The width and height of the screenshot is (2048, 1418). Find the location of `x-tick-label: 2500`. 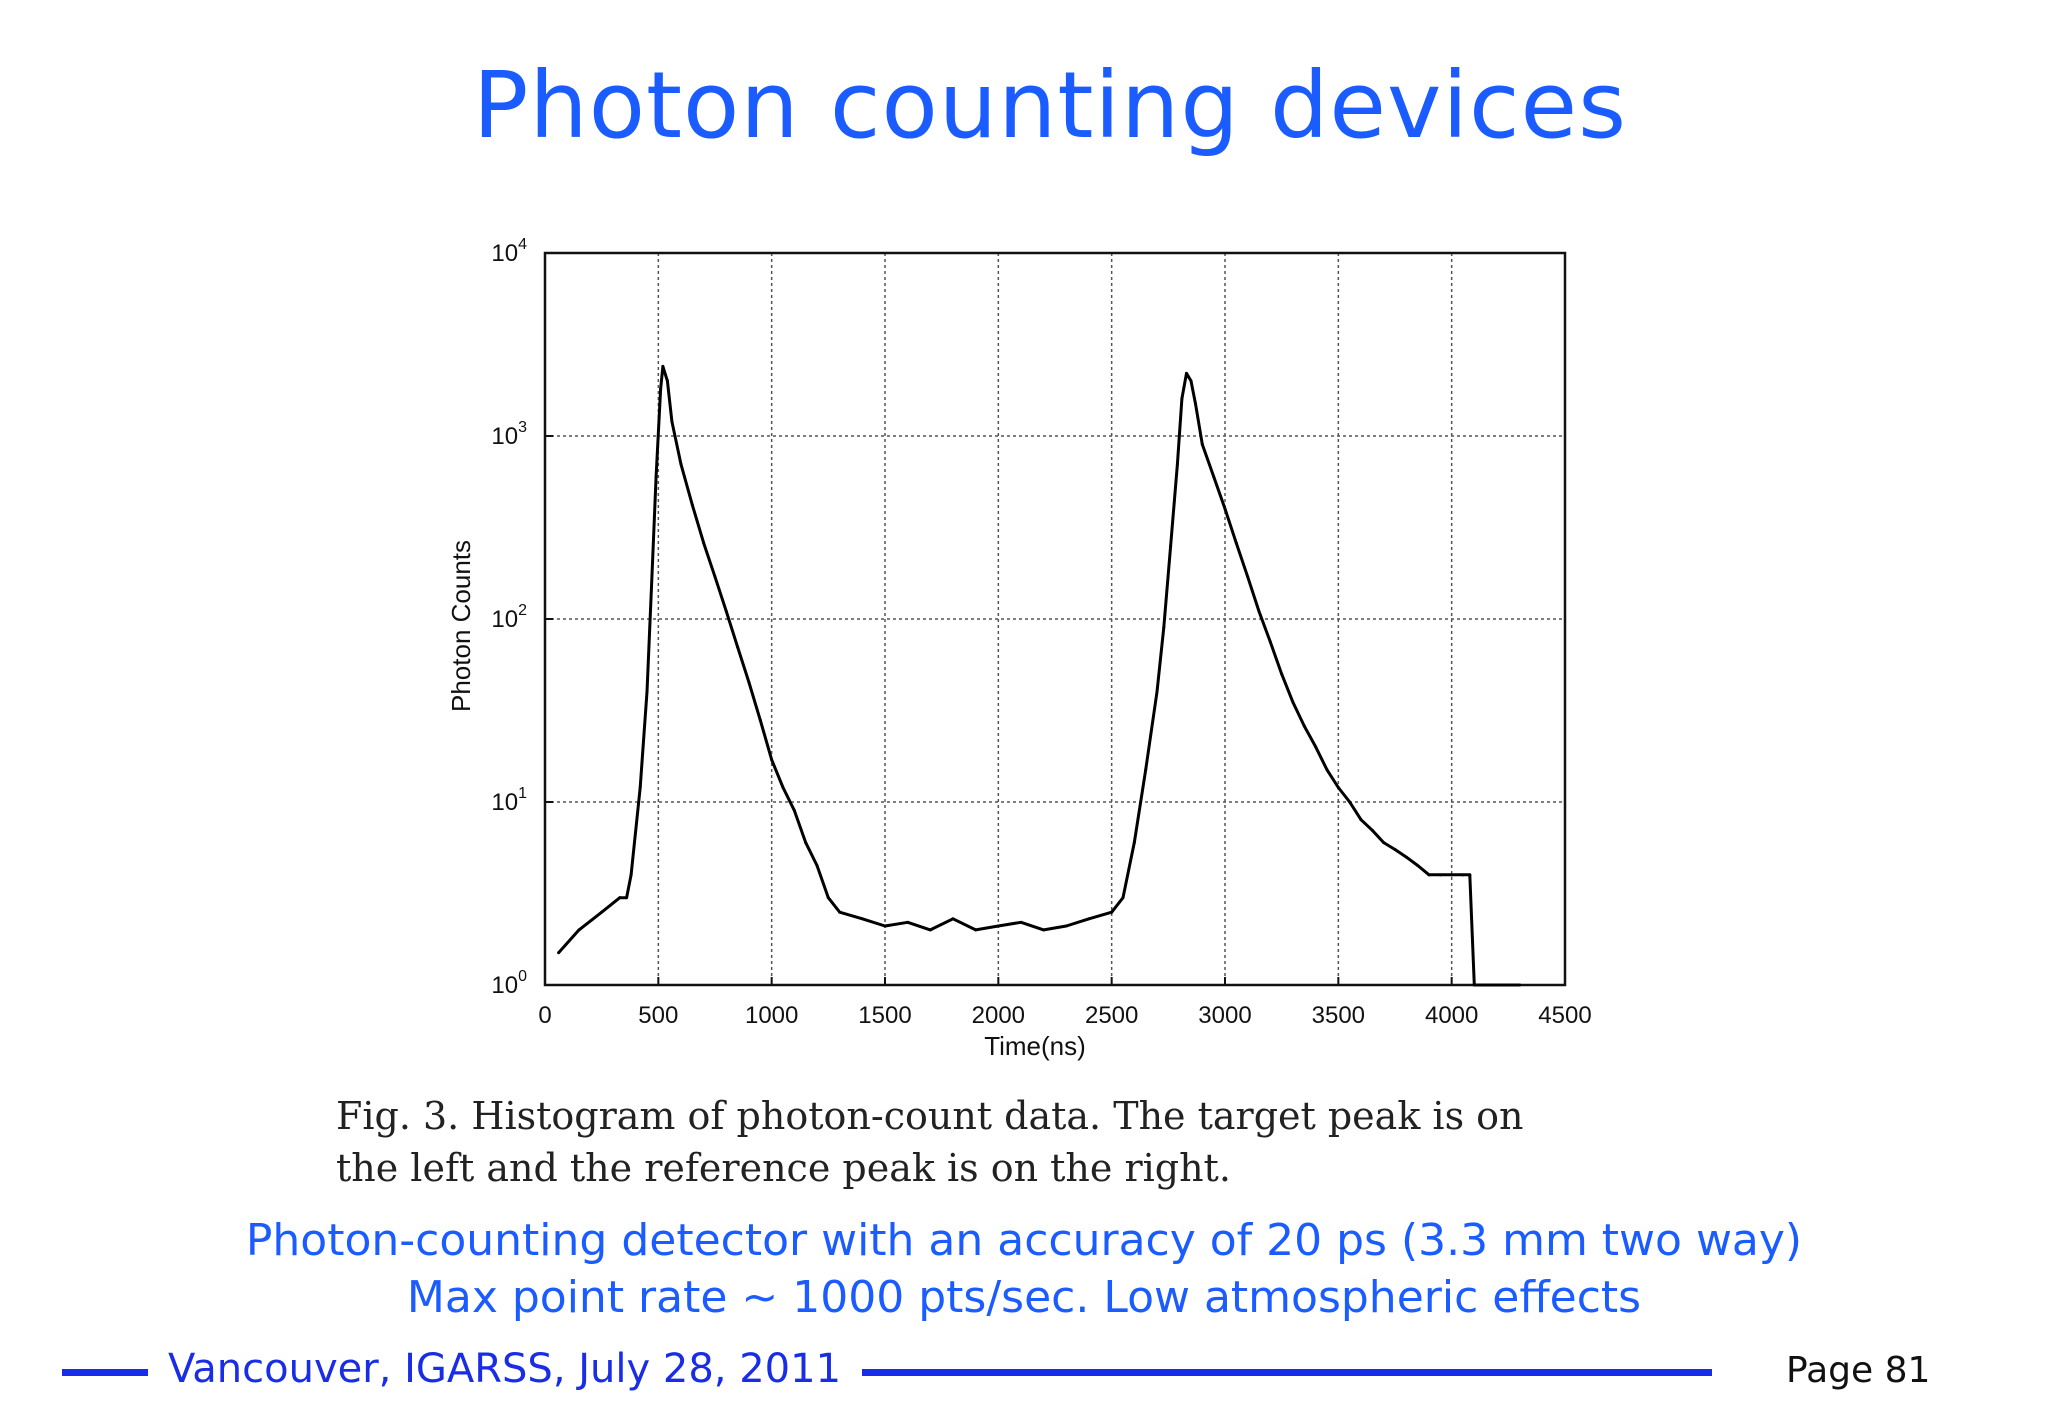

x-tick-label: 2500 is located at coordinates (1111, 1015).